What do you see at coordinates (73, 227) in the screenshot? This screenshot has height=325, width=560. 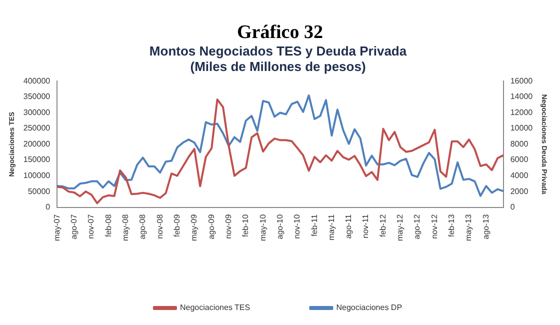 I see `x-tick-label: ago-07` at bounding box center [73, 227].